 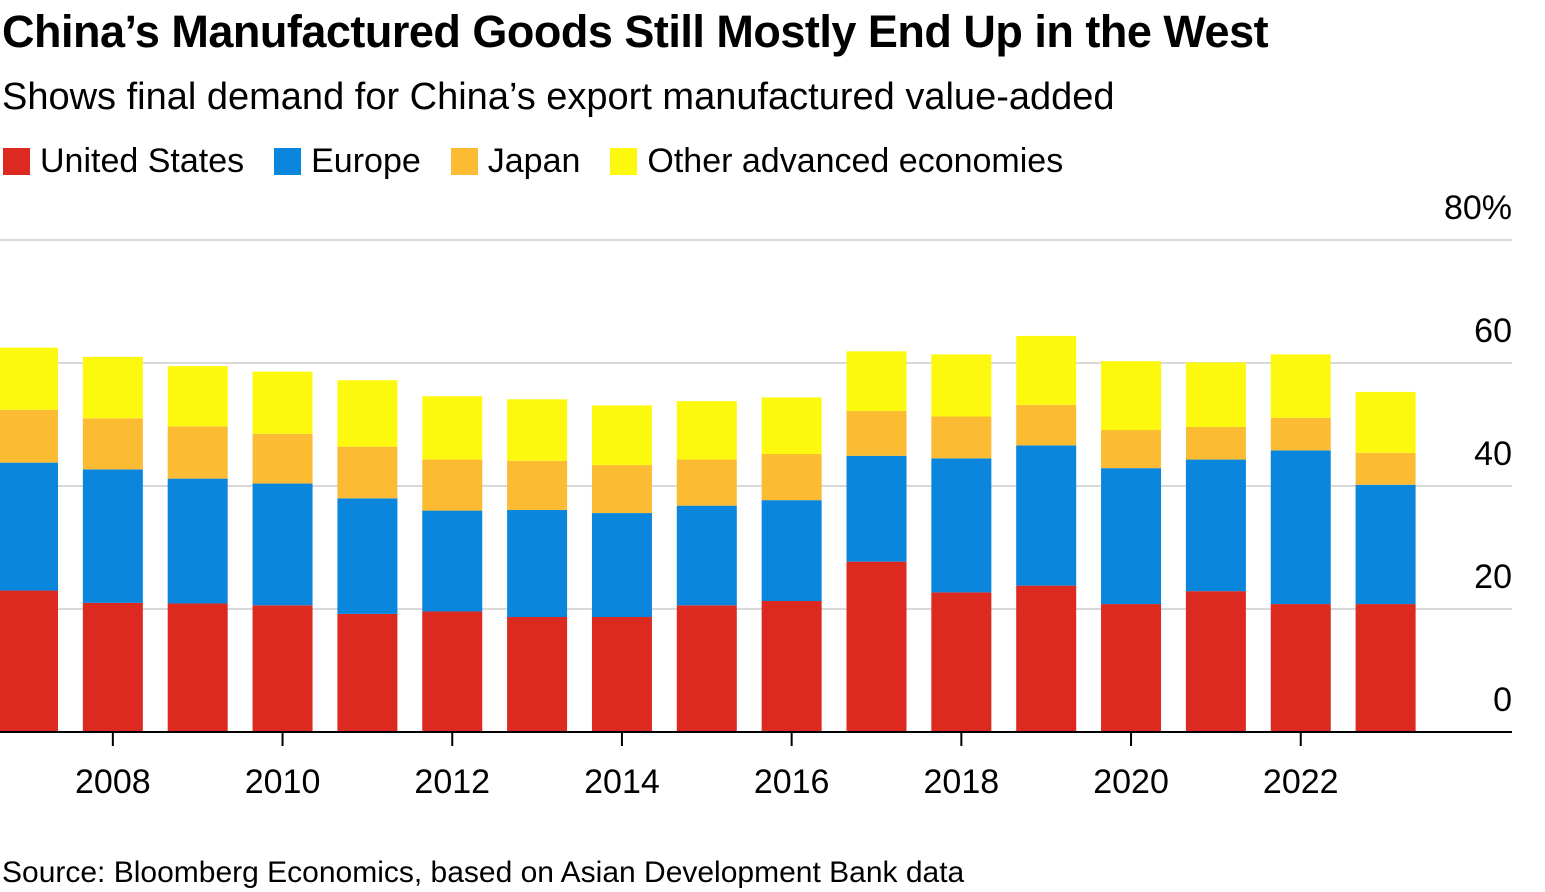 What do you see at coordinates (1215, 394) in the screenshot?
I see `bar-2021-other-advanced-economies` at bounding box center [1215, 394].